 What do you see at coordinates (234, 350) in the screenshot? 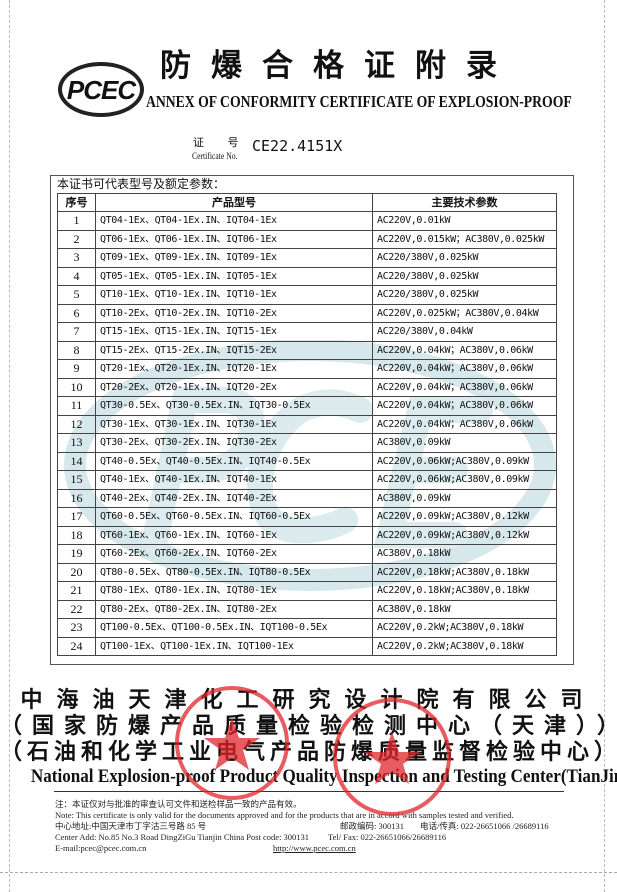
I see `product-model: QT15-2Ex、QT15-2Ex.IN、IQT15-2Ex` at bounding box center [234, 350].